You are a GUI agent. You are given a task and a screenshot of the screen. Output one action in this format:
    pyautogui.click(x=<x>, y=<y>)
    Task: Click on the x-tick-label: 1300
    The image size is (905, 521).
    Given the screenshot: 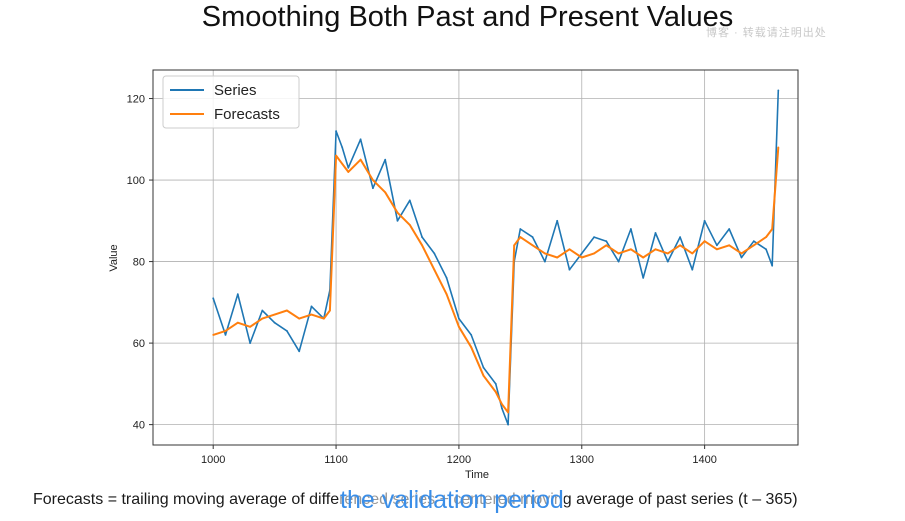 What is the action you would take?
    pyautogui.click(x=582, y=460)
    